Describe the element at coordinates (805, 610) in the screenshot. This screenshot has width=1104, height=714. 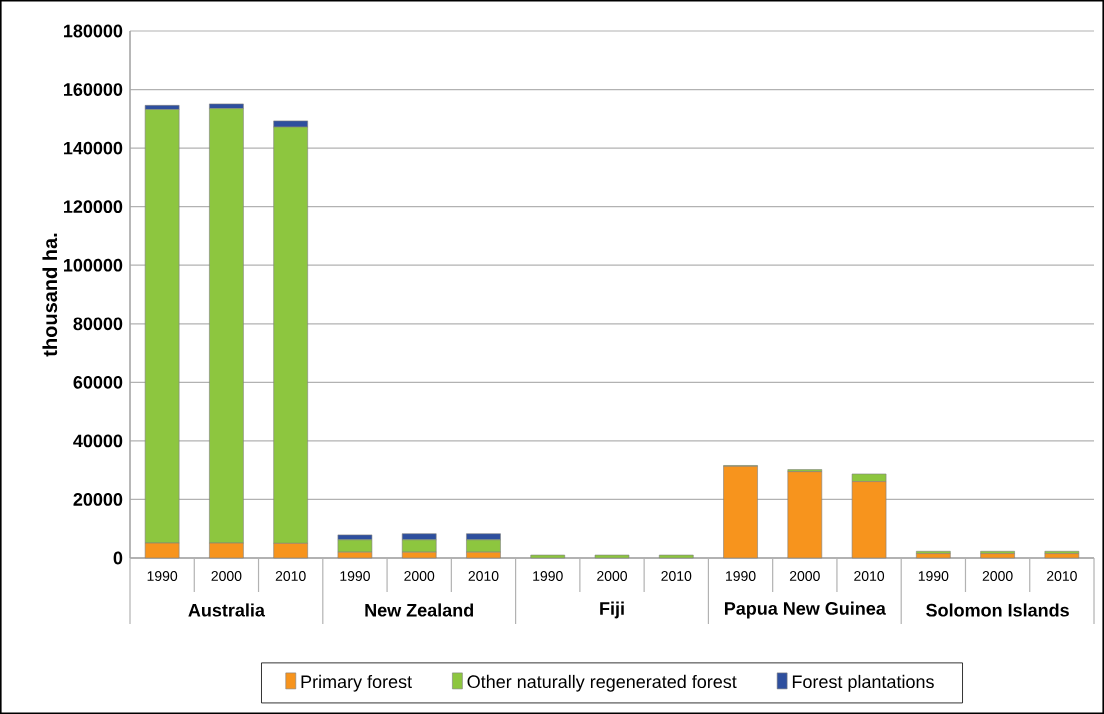
I see `text: Papua New Guinea` at that location.